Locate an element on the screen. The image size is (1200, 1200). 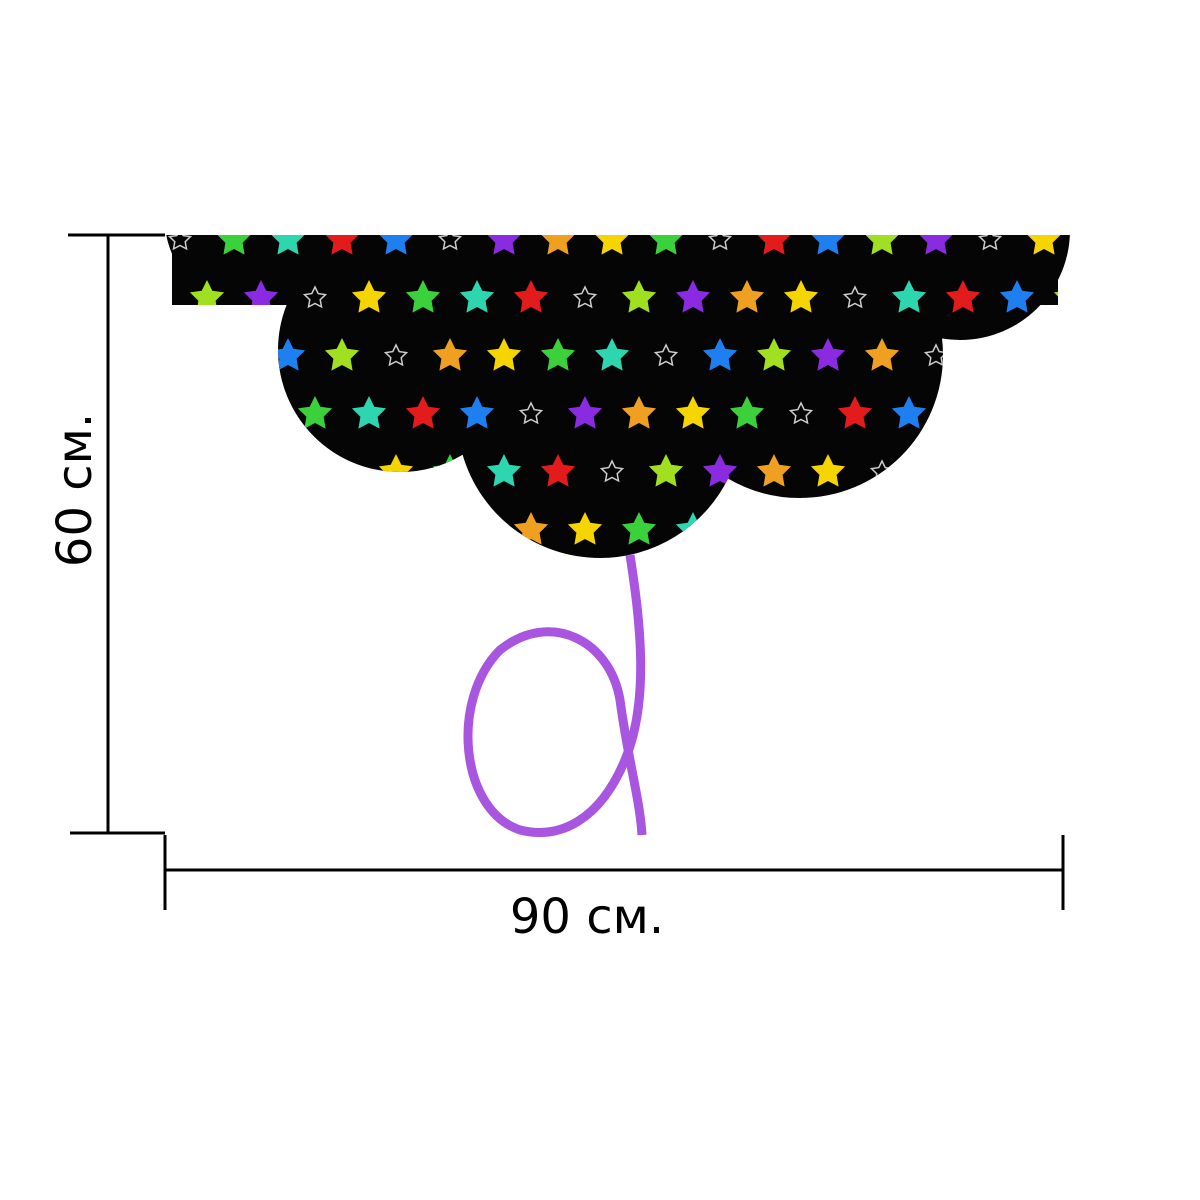
height-label: 60 см. is located at coordinates (75, 490).